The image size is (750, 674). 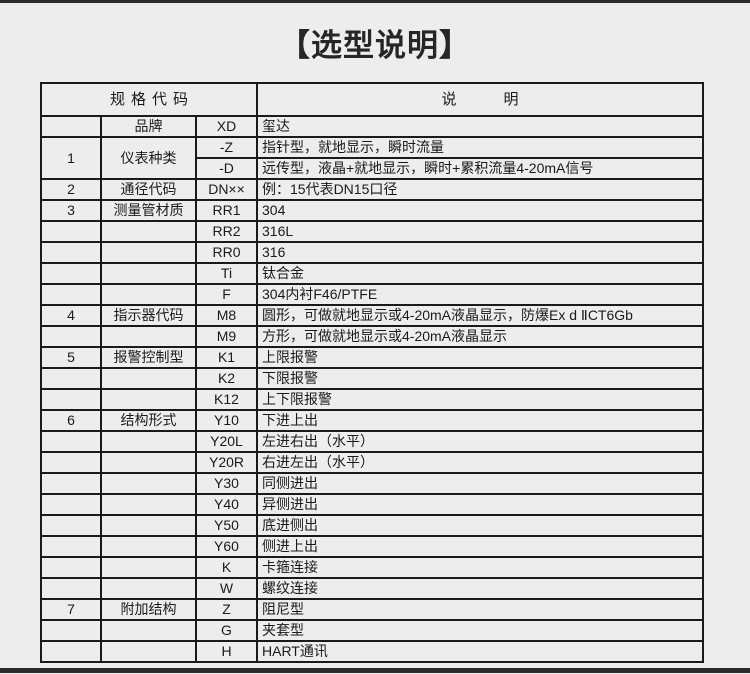 What do you see at coordinates (480, 567) in the screenshot?
I see `description-cell: 卡箍连接` at bounding box center [480, 567].